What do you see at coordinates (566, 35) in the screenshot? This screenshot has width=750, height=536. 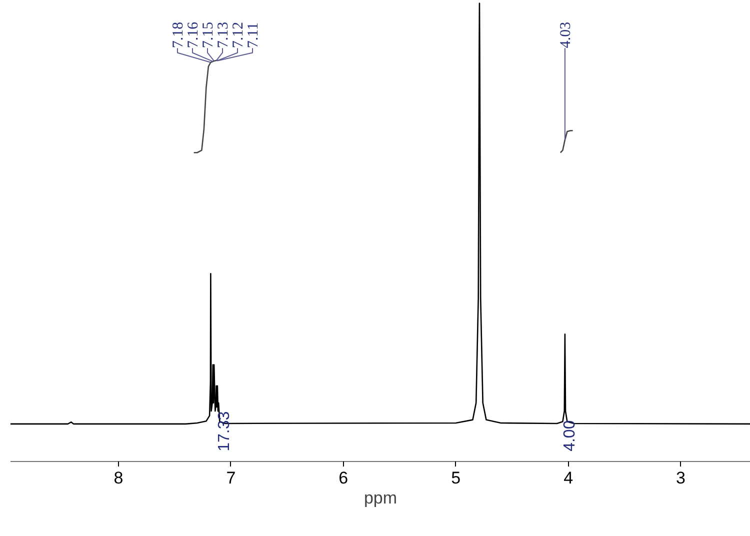 I see `annotation: 4.03` at bounding box center [566, 35].